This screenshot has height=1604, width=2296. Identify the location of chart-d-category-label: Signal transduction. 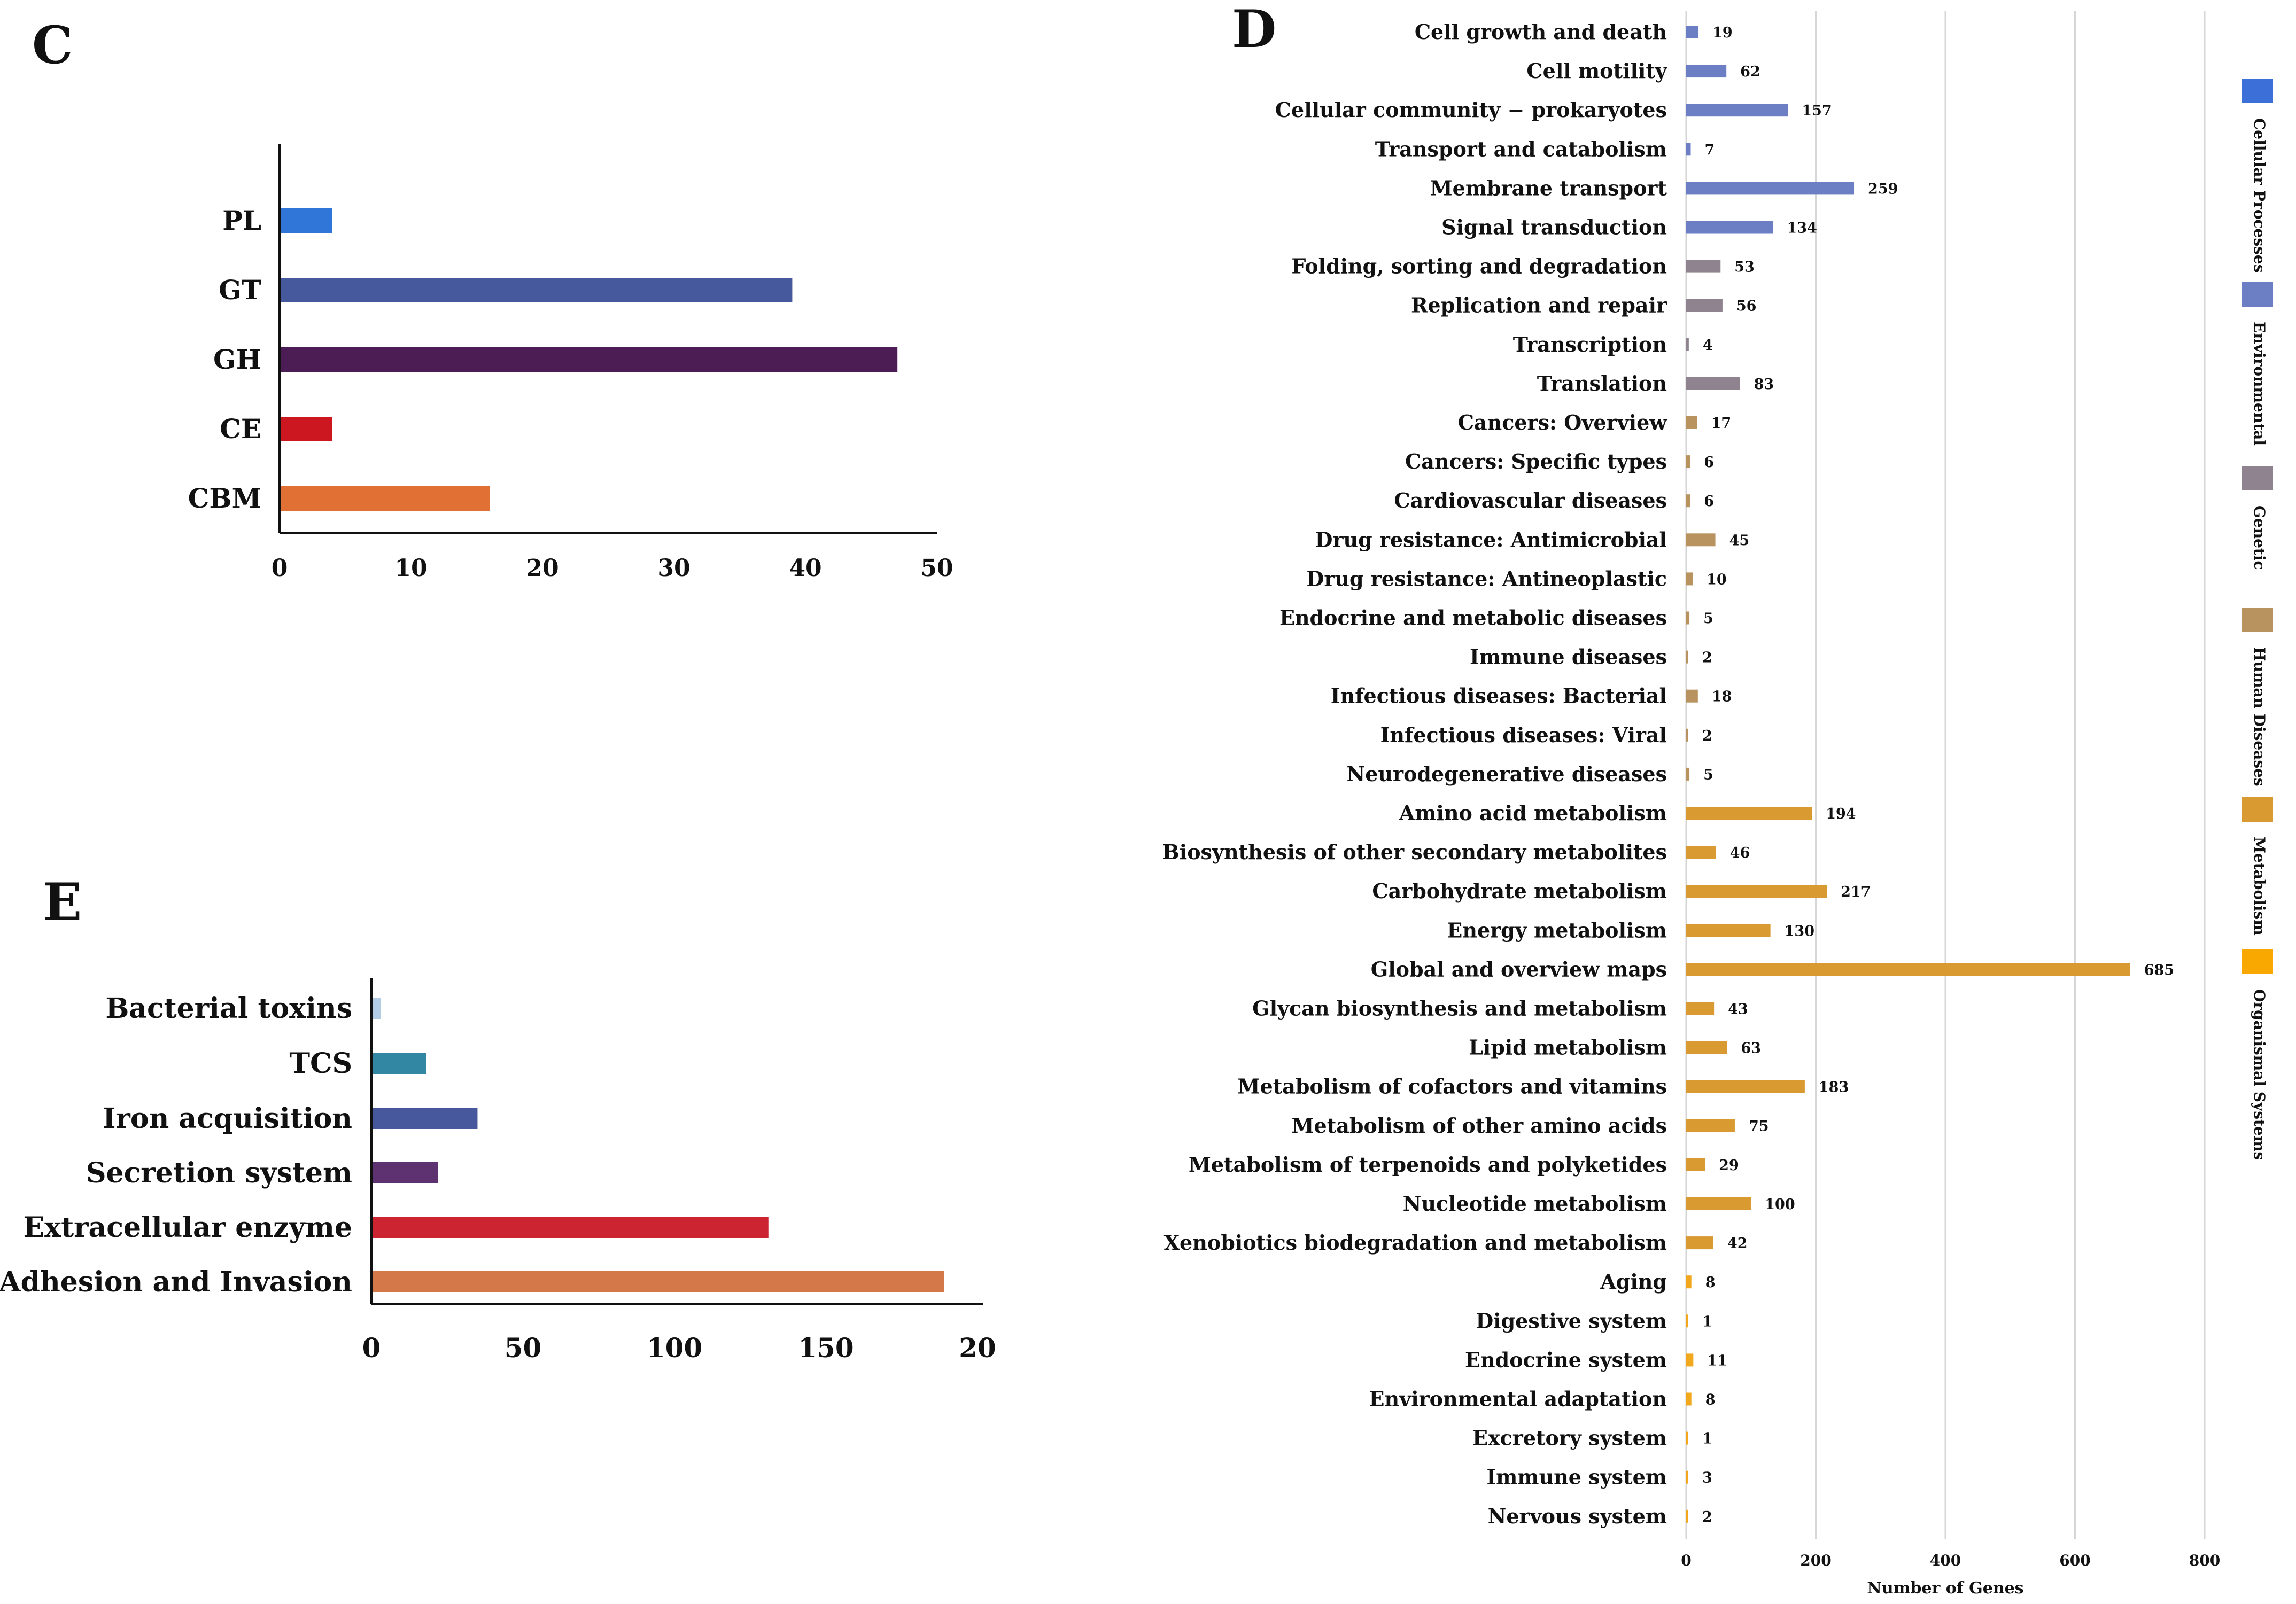
(1554, 227).